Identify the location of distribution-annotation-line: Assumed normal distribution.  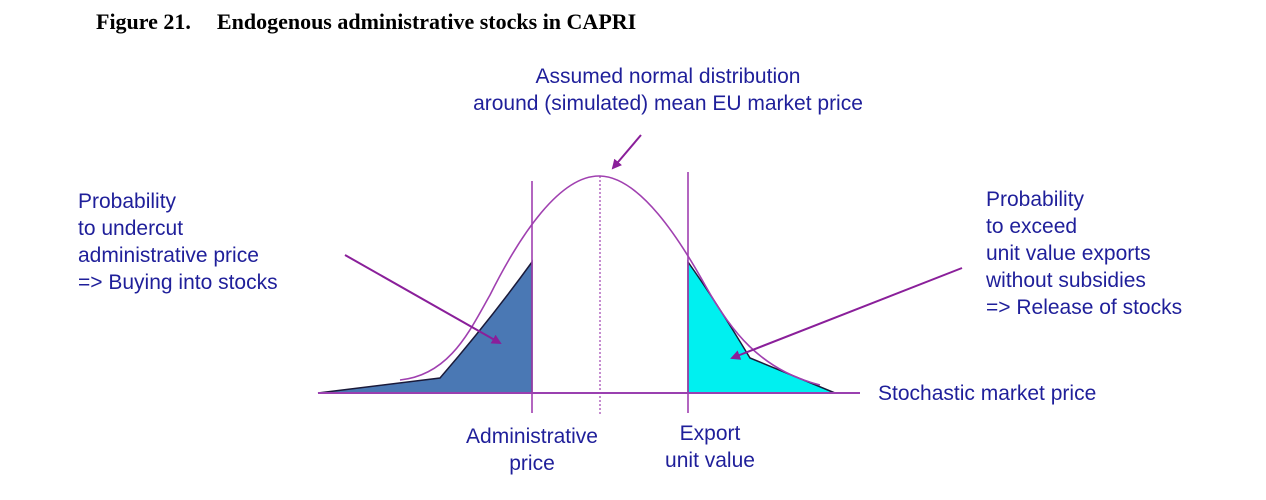
(668, 76).